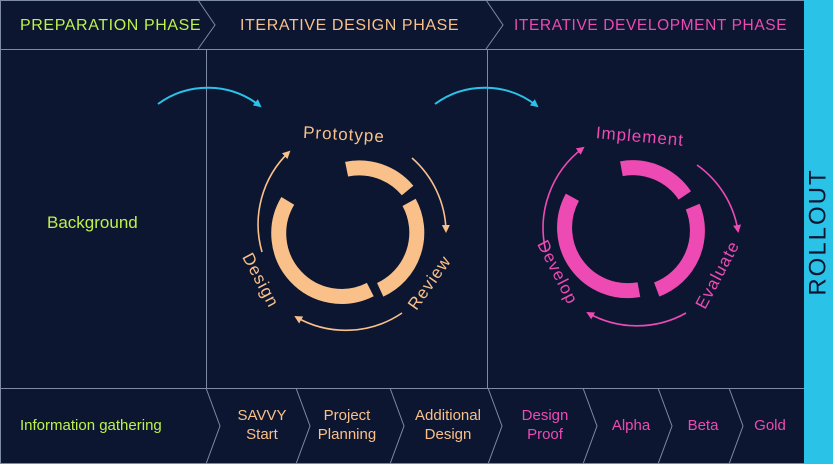 This screenshot has height=464, width=833. What do you see at coordinates (274, 201) in the screenshot?
I see `design-arrow-left` at bounding box center [274, 201].